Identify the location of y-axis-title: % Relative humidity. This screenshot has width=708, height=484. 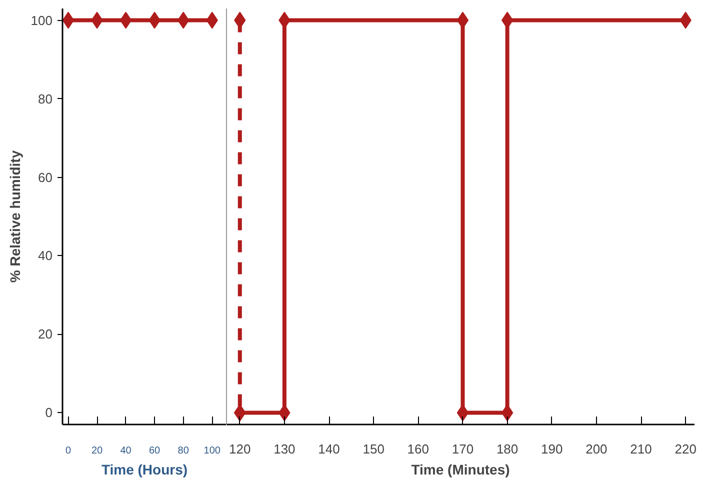
(14, 216).